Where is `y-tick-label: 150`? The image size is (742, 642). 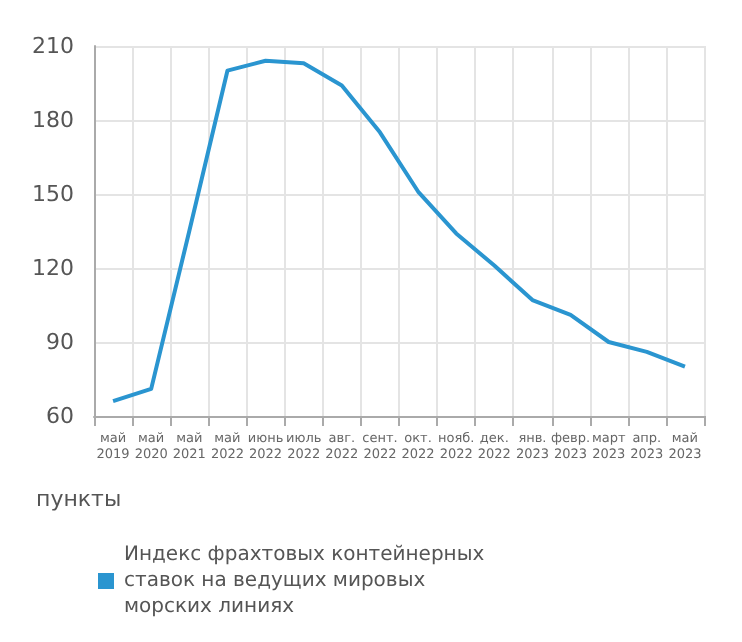
y-tick-label: 150 is located at coordinates (53, 194).